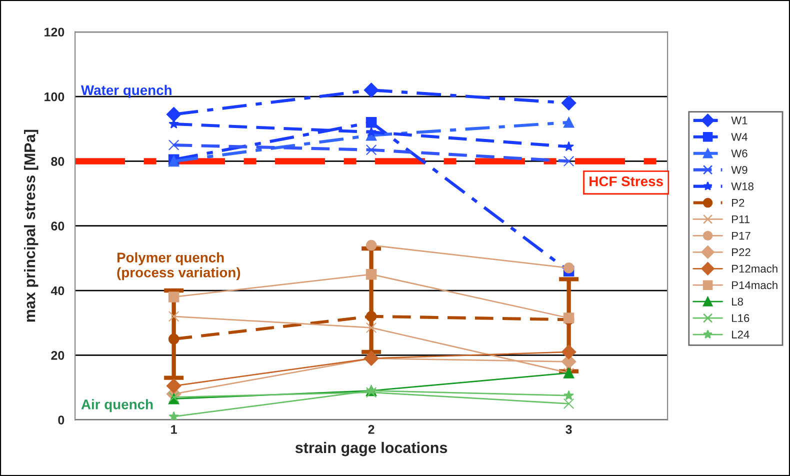 This screenshot has height=476, width=790. What do you see at coordinates (371, 449) in the screenshot?
I see `x-axis-title: strain gage locations` at bounding box center [371, 449].